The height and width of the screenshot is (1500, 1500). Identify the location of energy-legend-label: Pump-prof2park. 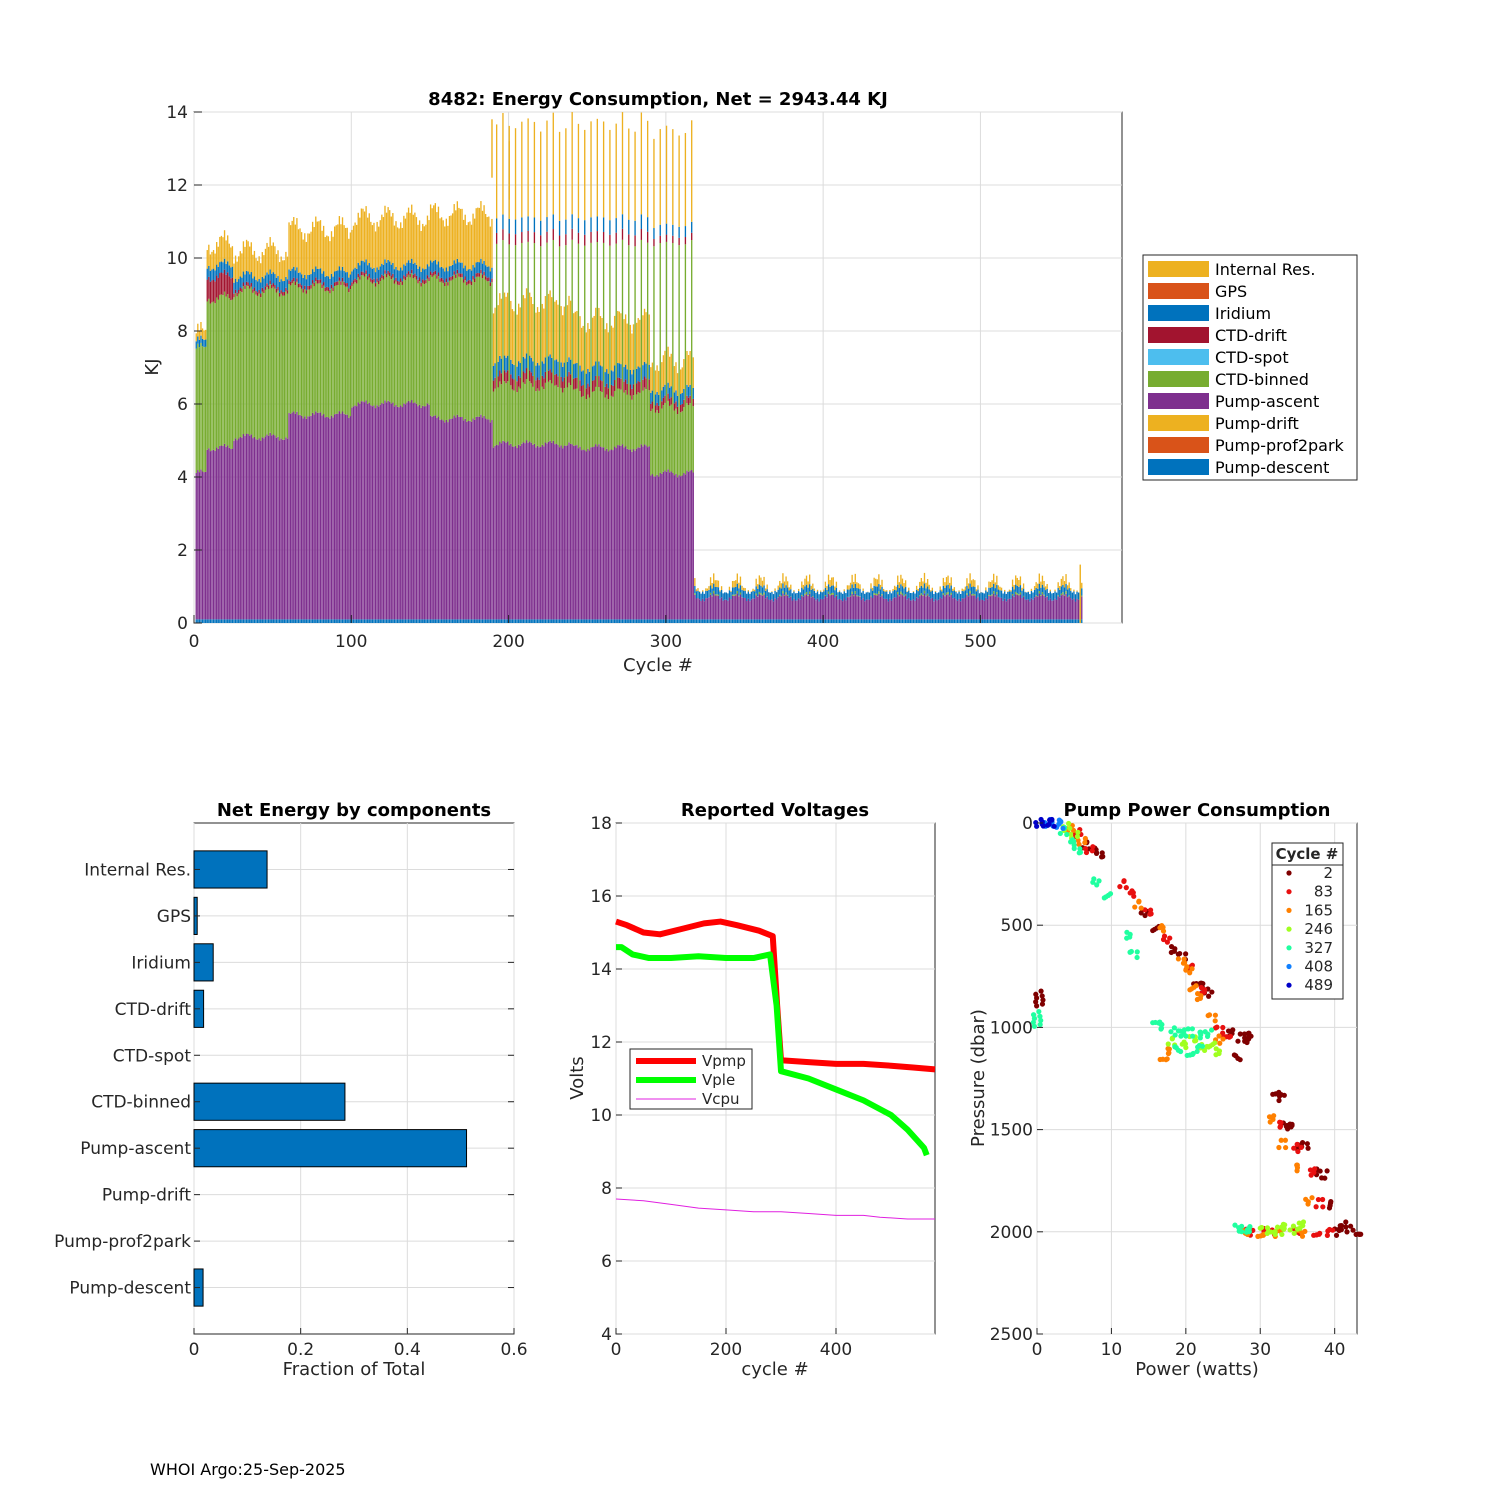
(1280, 445).